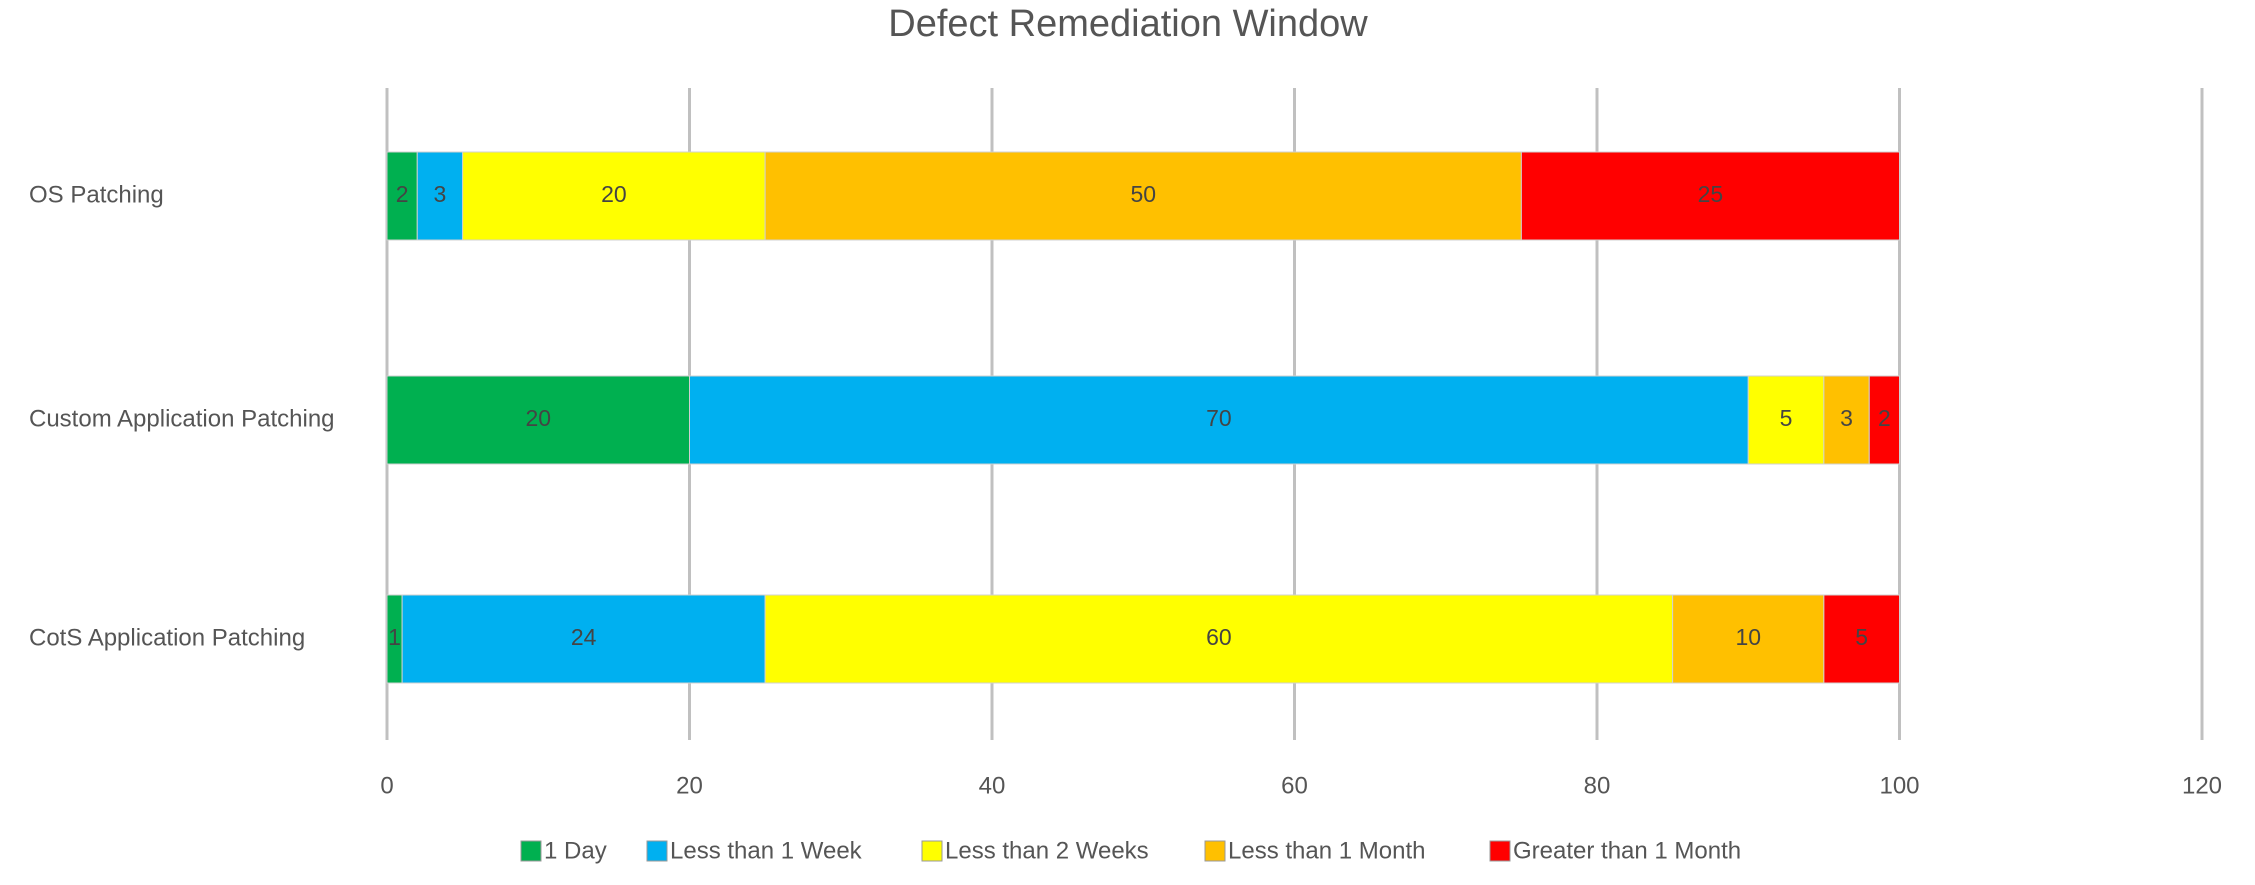  I want to click on legend-label: 1 Day, so click(575, 850).